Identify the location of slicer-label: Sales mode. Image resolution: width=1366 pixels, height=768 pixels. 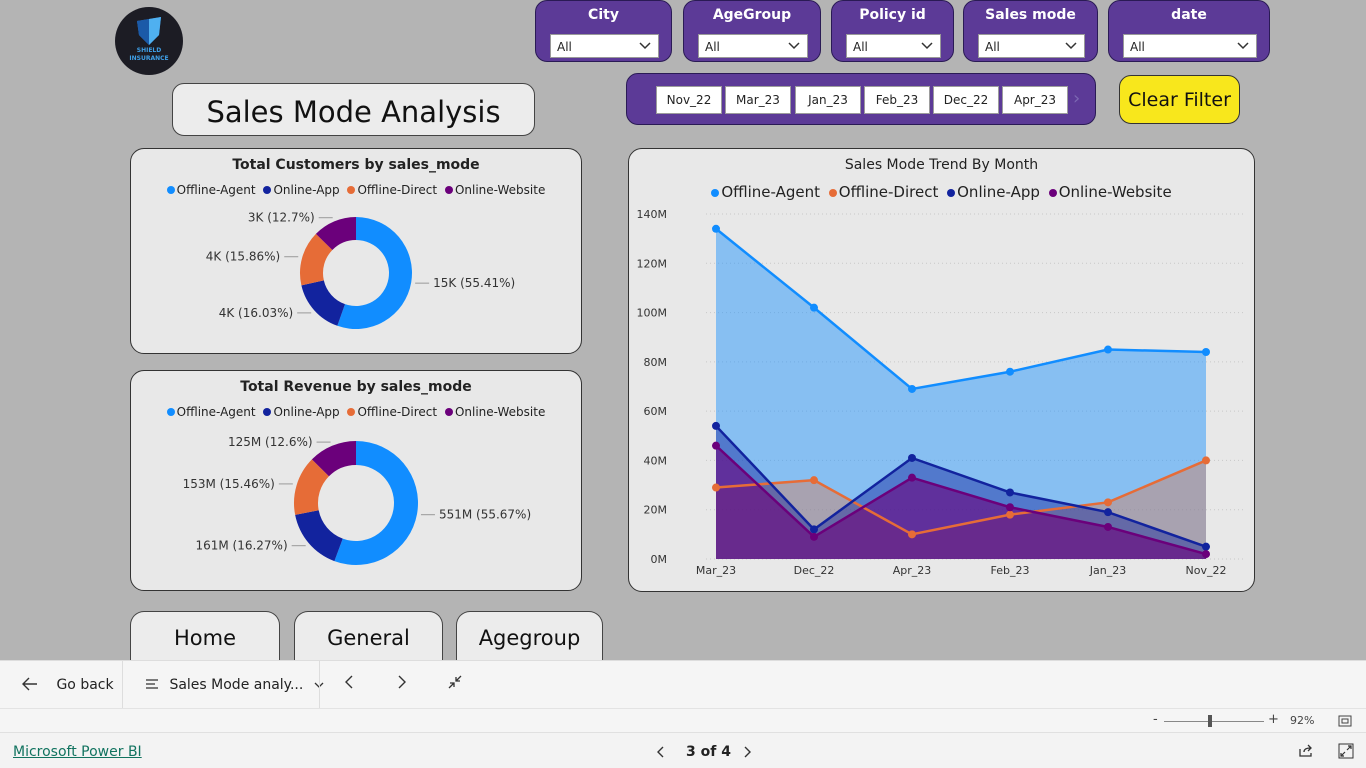
(1030, 15).